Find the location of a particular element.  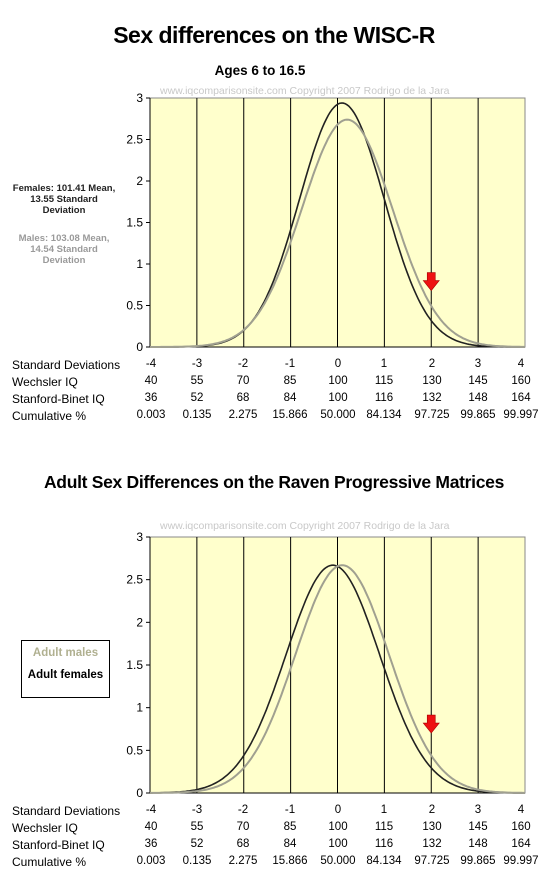

chart2-table-cell: 99.865 is located at coordinates (478, 861).